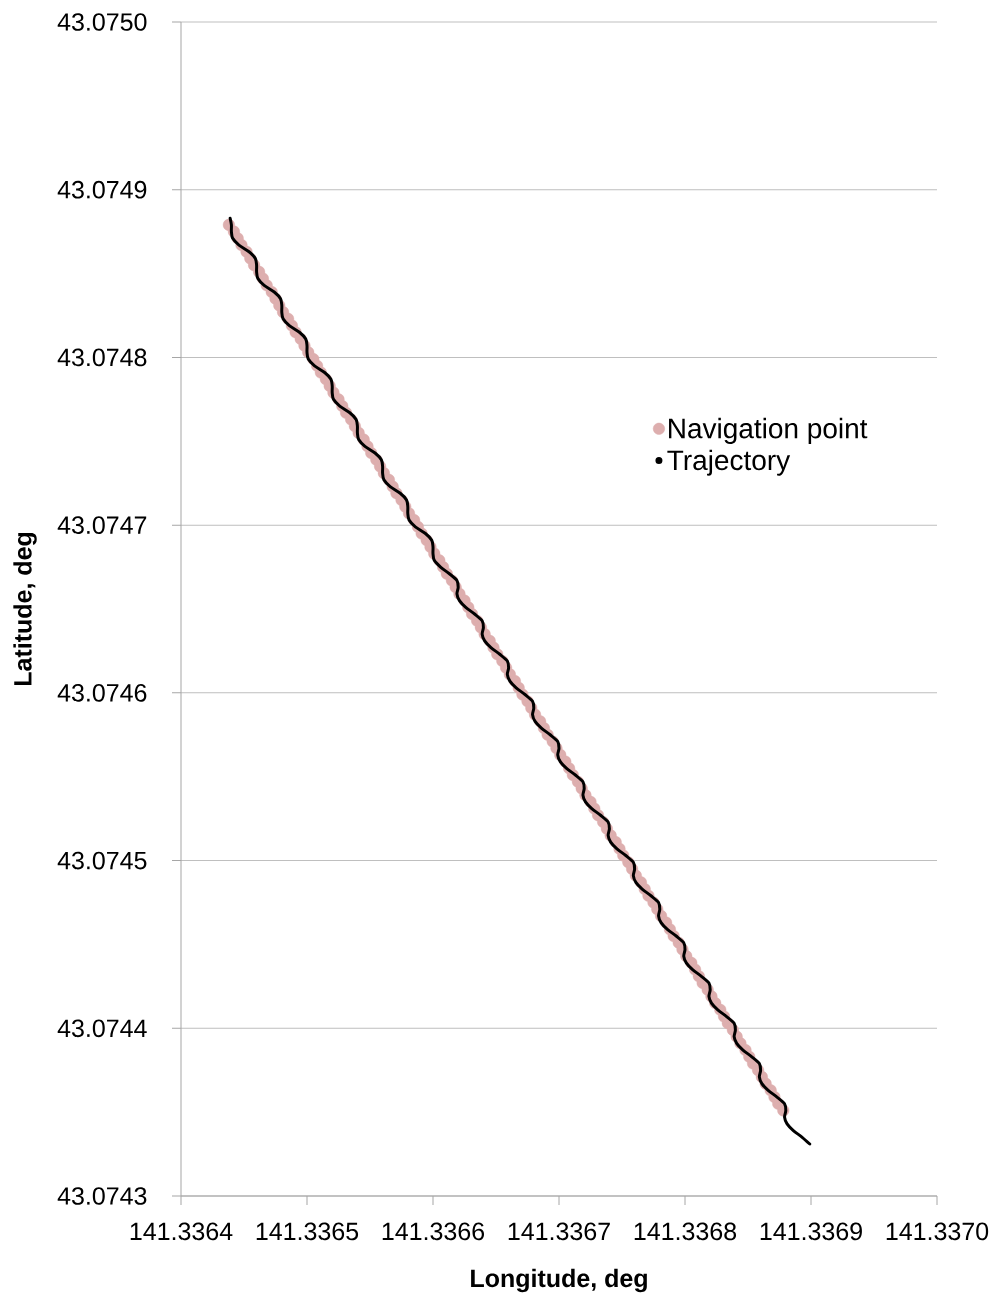 The width and height of the screenshot is (991, 1295). What do you see at coordinates (307, 1231) in the screenshot?
I see `x-tick-label: 141.3365` at bounding box center [307, 1231].